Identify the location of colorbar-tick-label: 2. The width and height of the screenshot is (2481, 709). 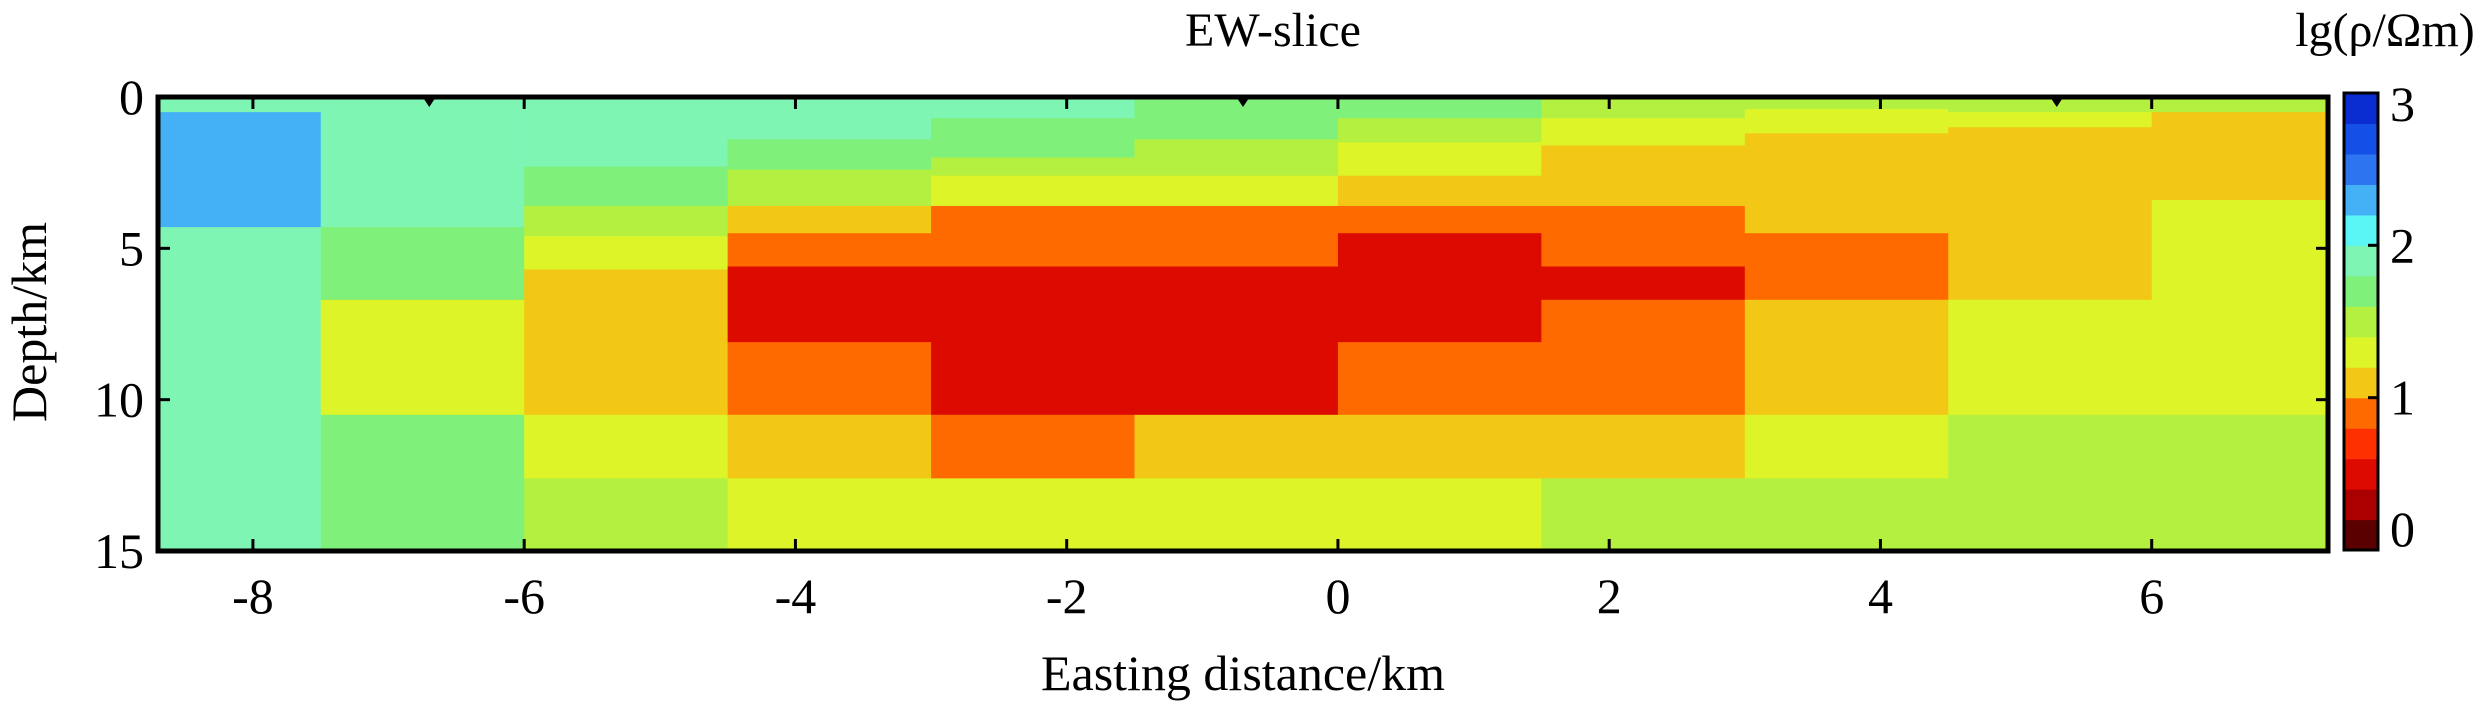
(2402, 245).